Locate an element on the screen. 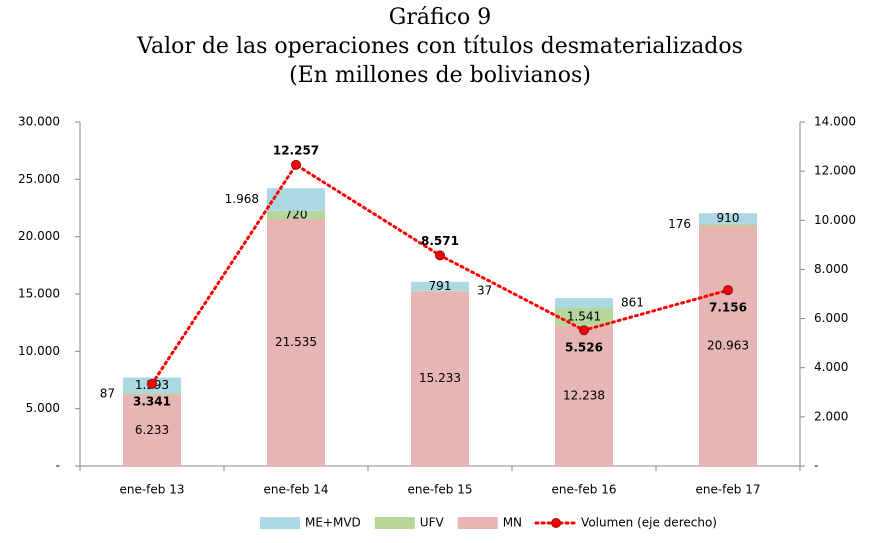  value-label: 910 is located at coordinates (728, 218).